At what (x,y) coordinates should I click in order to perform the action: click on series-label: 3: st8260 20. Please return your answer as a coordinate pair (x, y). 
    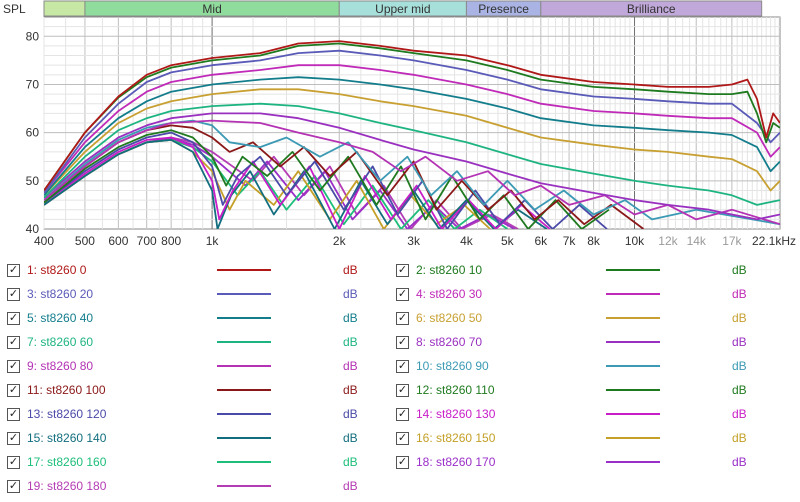
    Looking at the image, I should click on (60, 294).